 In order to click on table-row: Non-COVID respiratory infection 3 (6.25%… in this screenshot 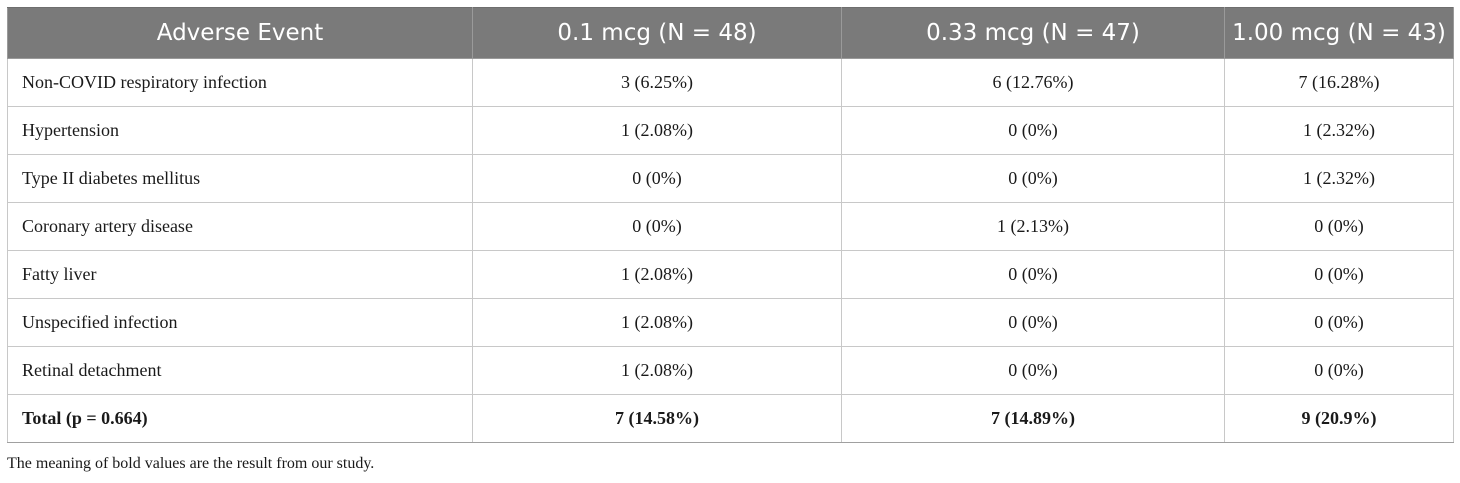, I will do `click(730, 82)`.